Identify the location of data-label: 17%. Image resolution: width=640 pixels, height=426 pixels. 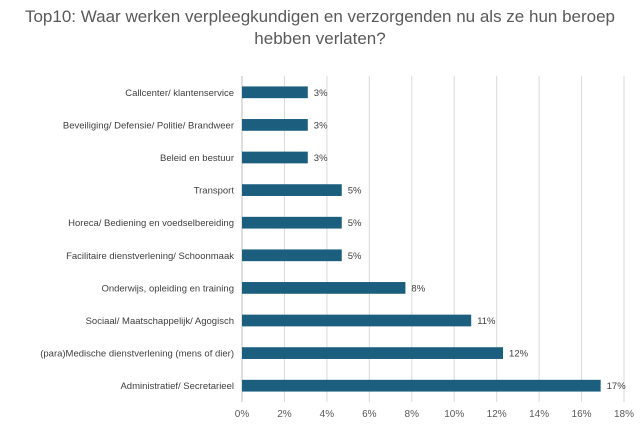
(617, 386).